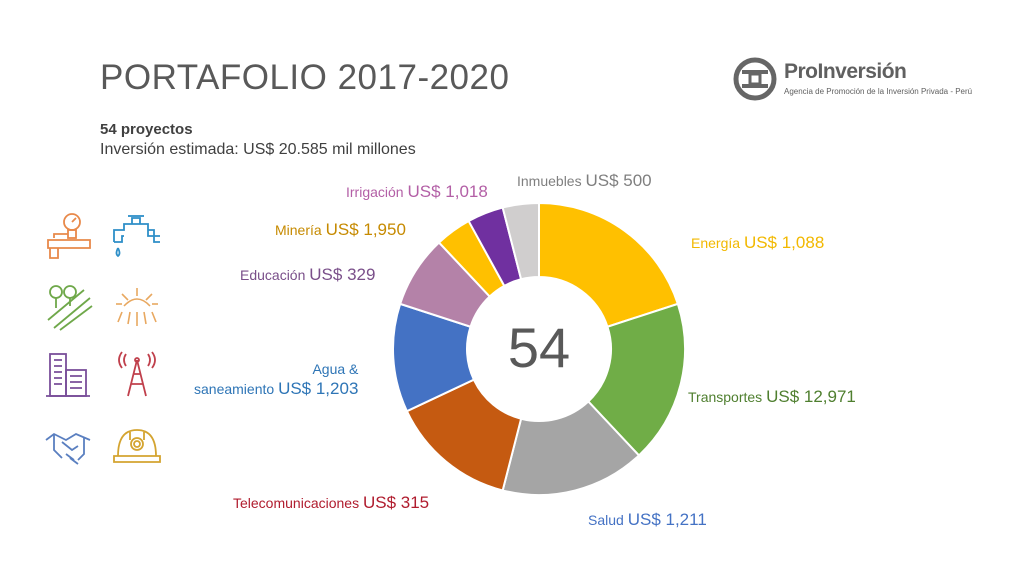  What do you see at coordinates (68, 375) in the screenshot?
I see `buildings-icon` at bounding box center [68, 375].